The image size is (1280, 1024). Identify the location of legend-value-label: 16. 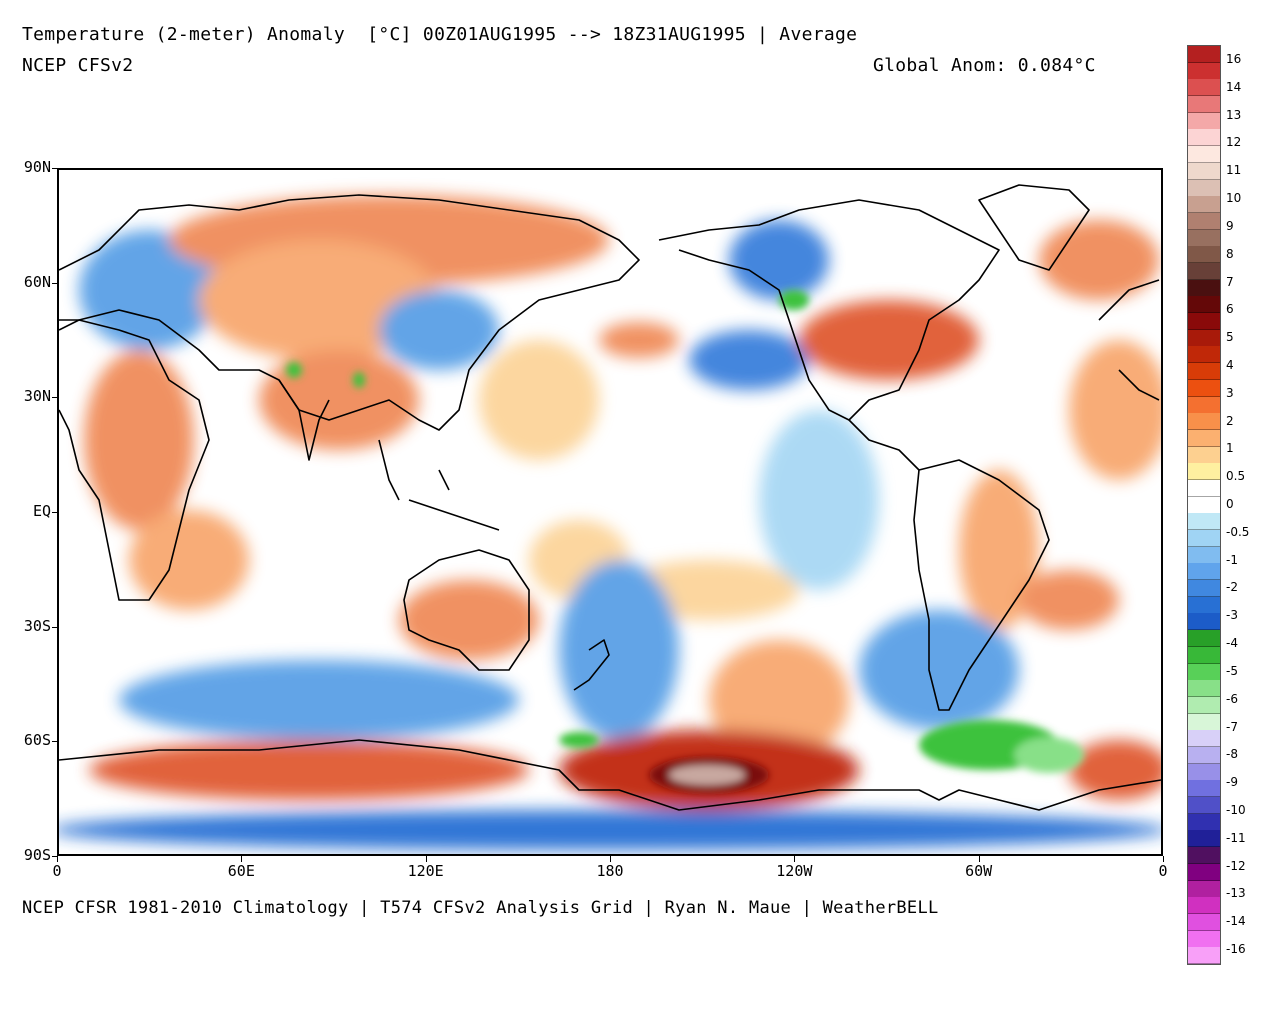
(1234, 59).